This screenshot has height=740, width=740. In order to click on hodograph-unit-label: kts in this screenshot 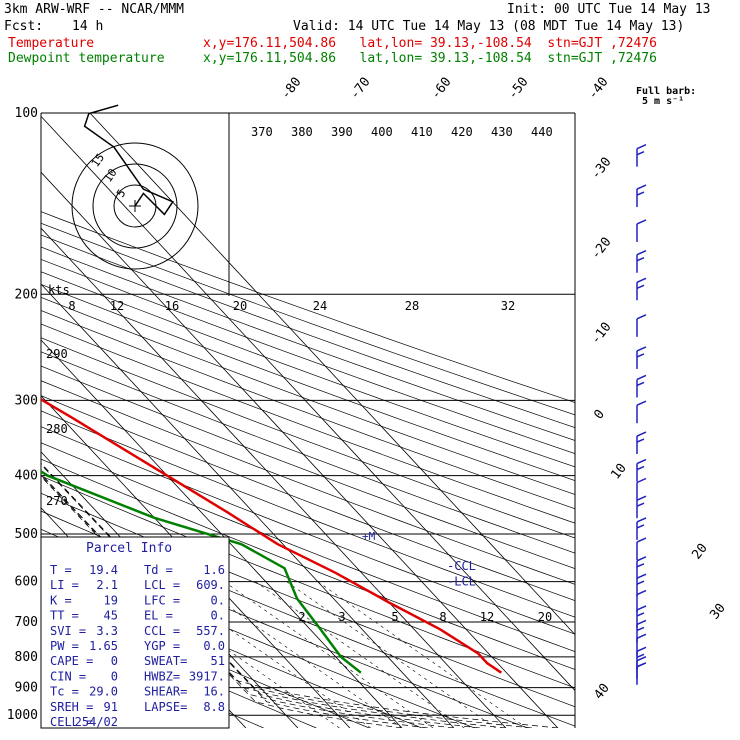, I will do `click(59, 290)`.